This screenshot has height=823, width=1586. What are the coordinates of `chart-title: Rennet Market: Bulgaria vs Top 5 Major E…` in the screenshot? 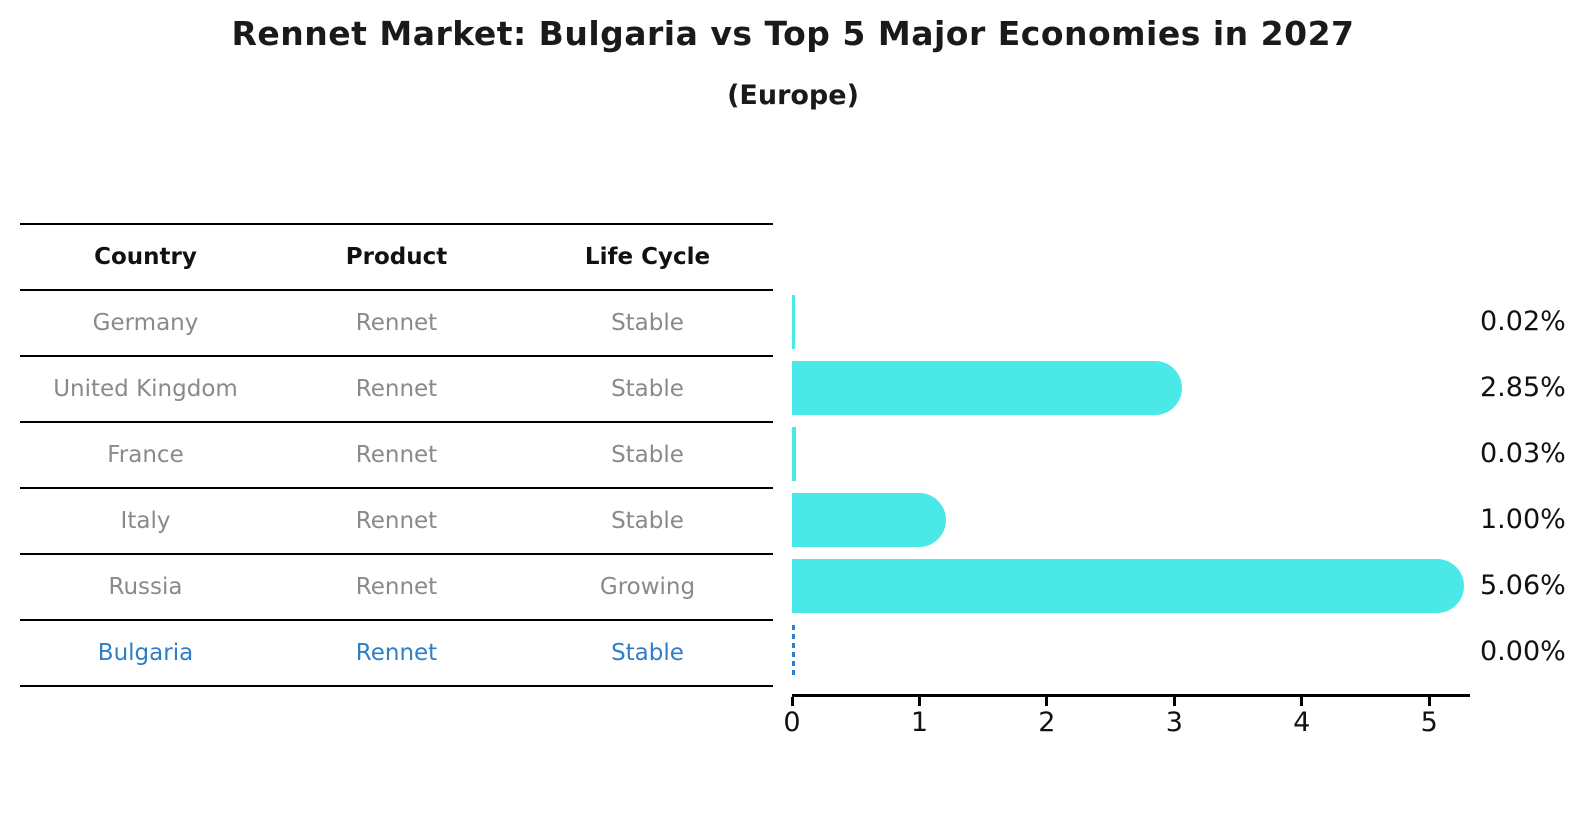 It's located at (793, 33).